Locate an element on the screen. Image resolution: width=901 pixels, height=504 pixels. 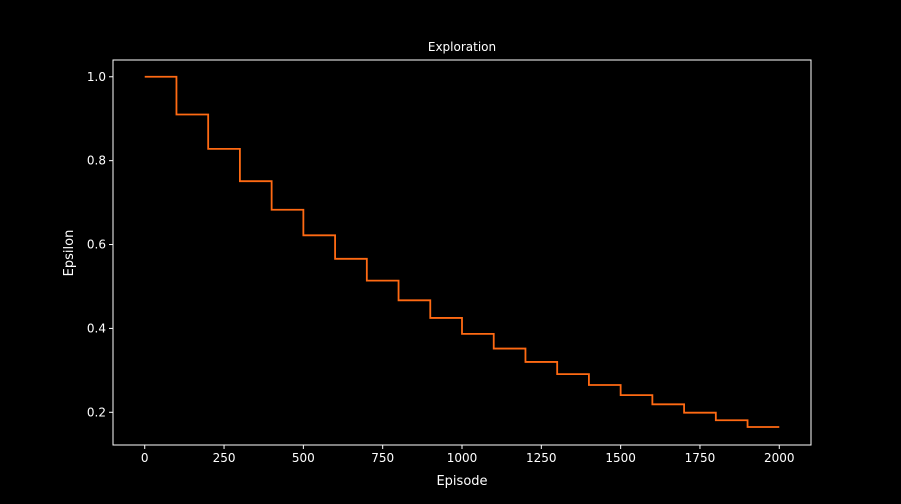
x-axis: 0 250 500 750 1000 1250 1500 1750 2000 is located at coordinates (468, 455).